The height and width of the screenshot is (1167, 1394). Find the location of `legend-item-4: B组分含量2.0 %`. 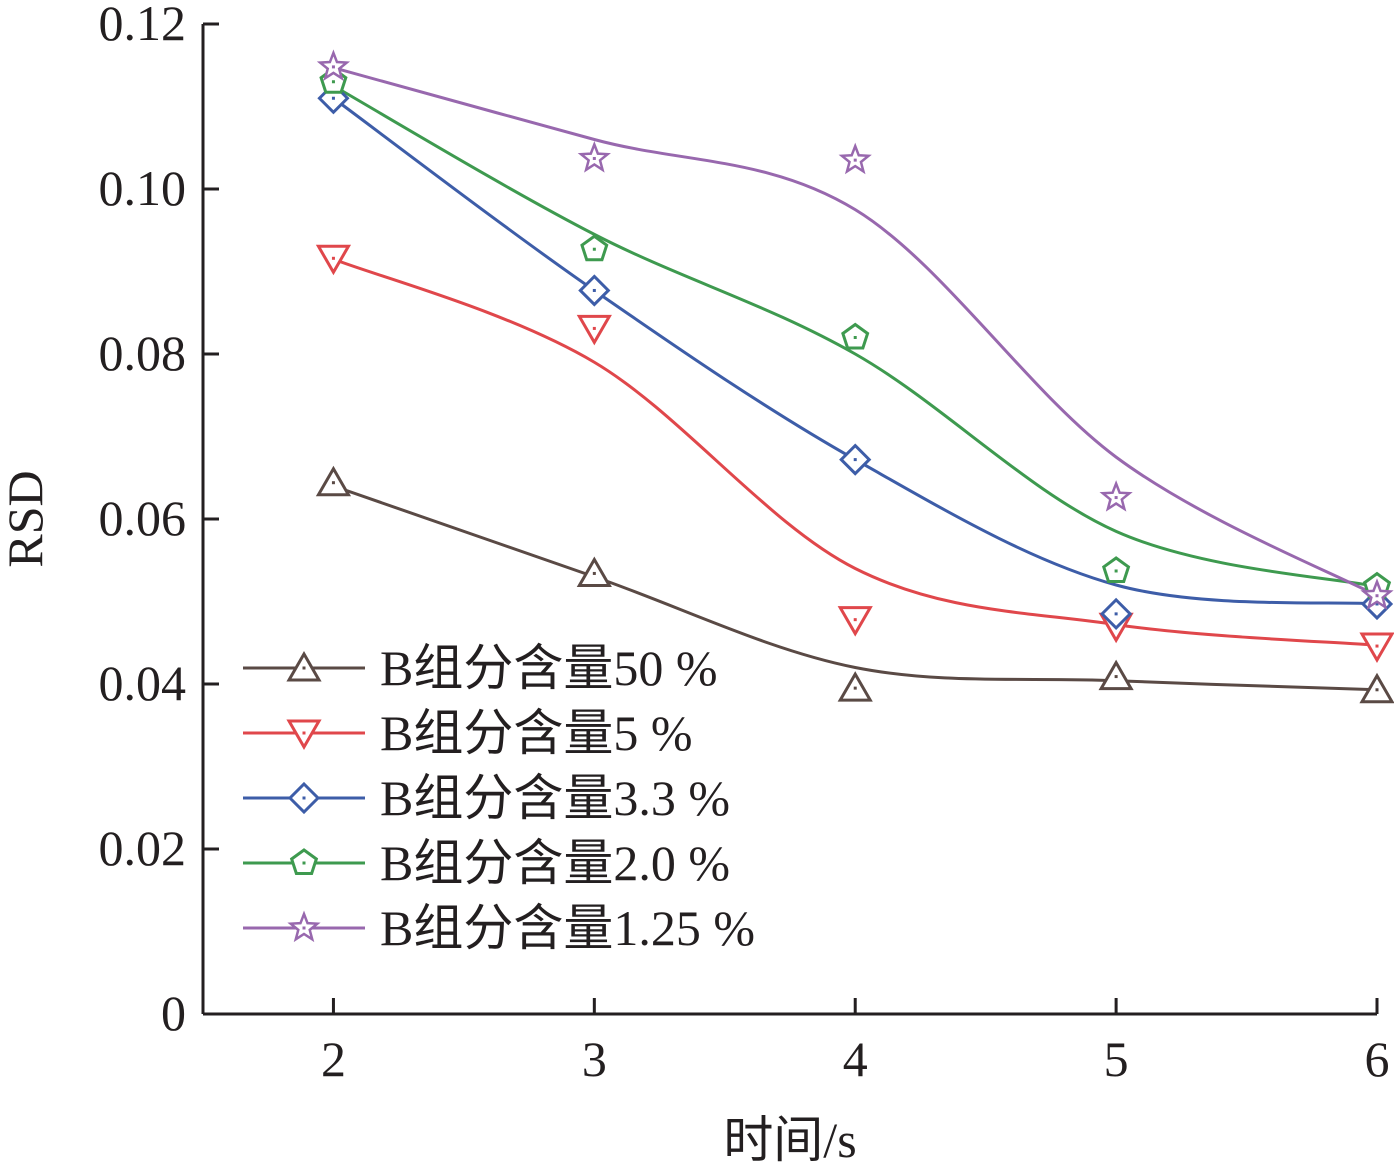

legend-item-4: B组分含量2.0 % is located at coordinates (486, 863).